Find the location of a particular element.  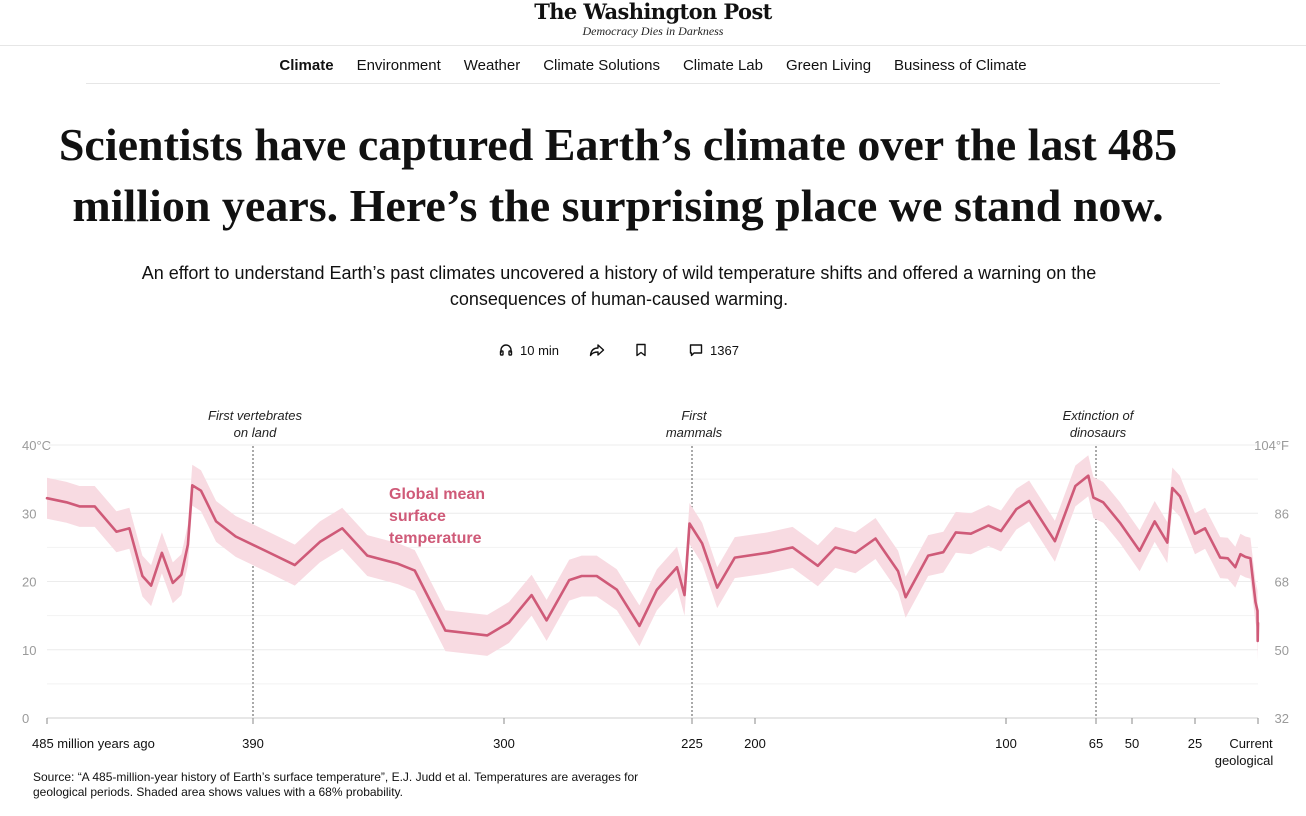

headphones-icon is located at coordinates (506, 350).